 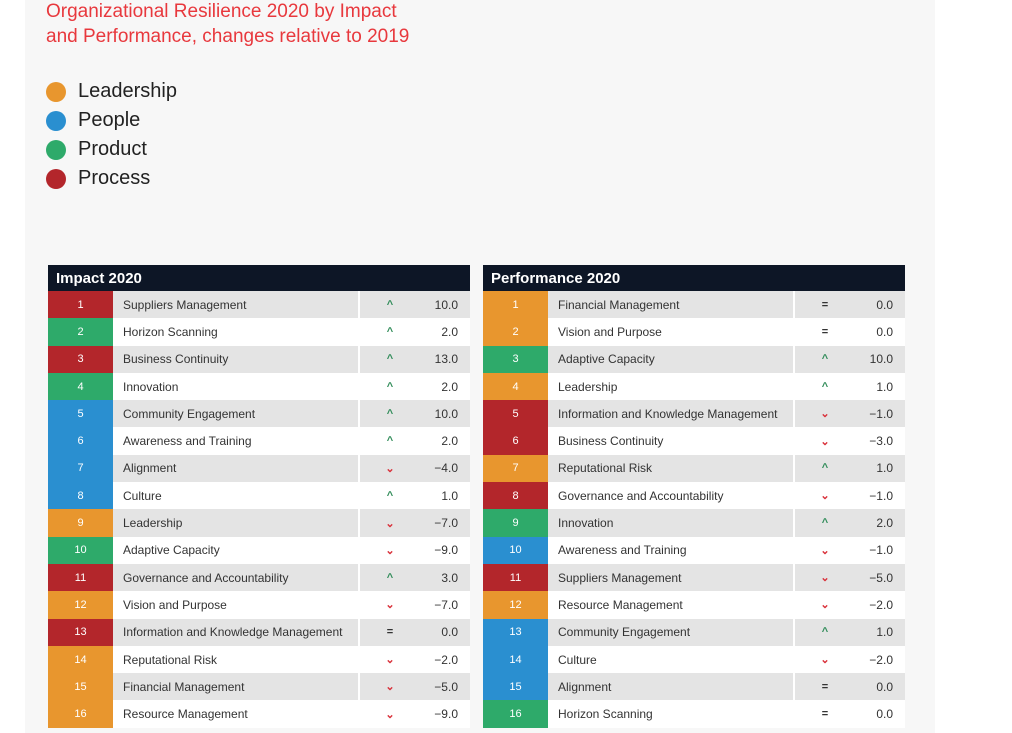 What do you see at coordinates (111, 91) in the screenshot?
I see `legend-item-leadership: Leadership` at bounding box center [111, 91].